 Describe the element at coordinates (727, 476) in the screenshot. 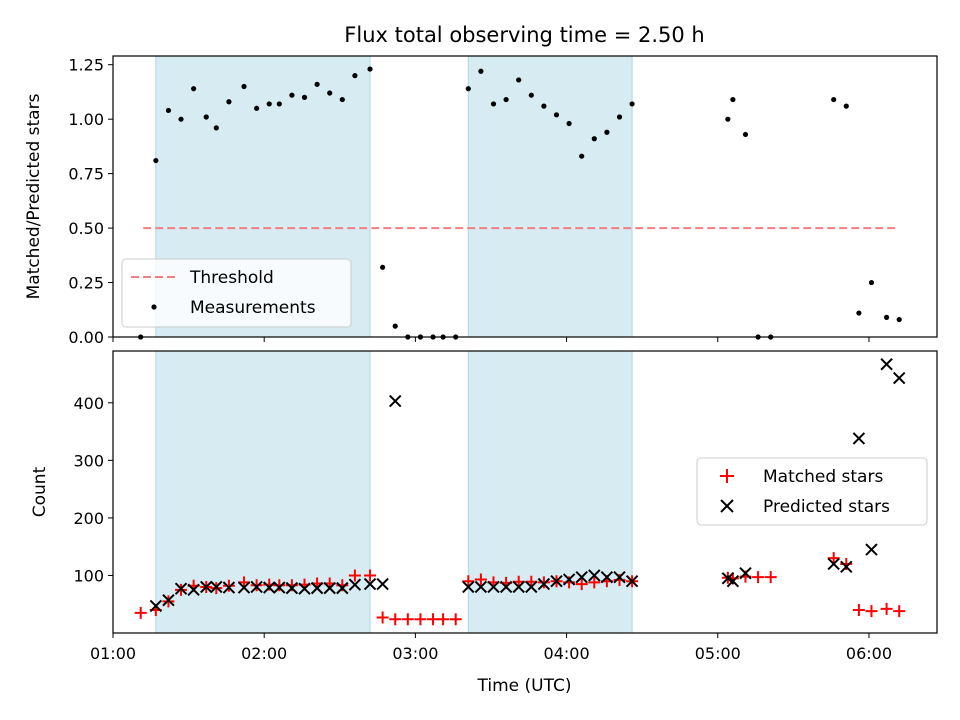

I see `legend-matched-swatch` at that location.